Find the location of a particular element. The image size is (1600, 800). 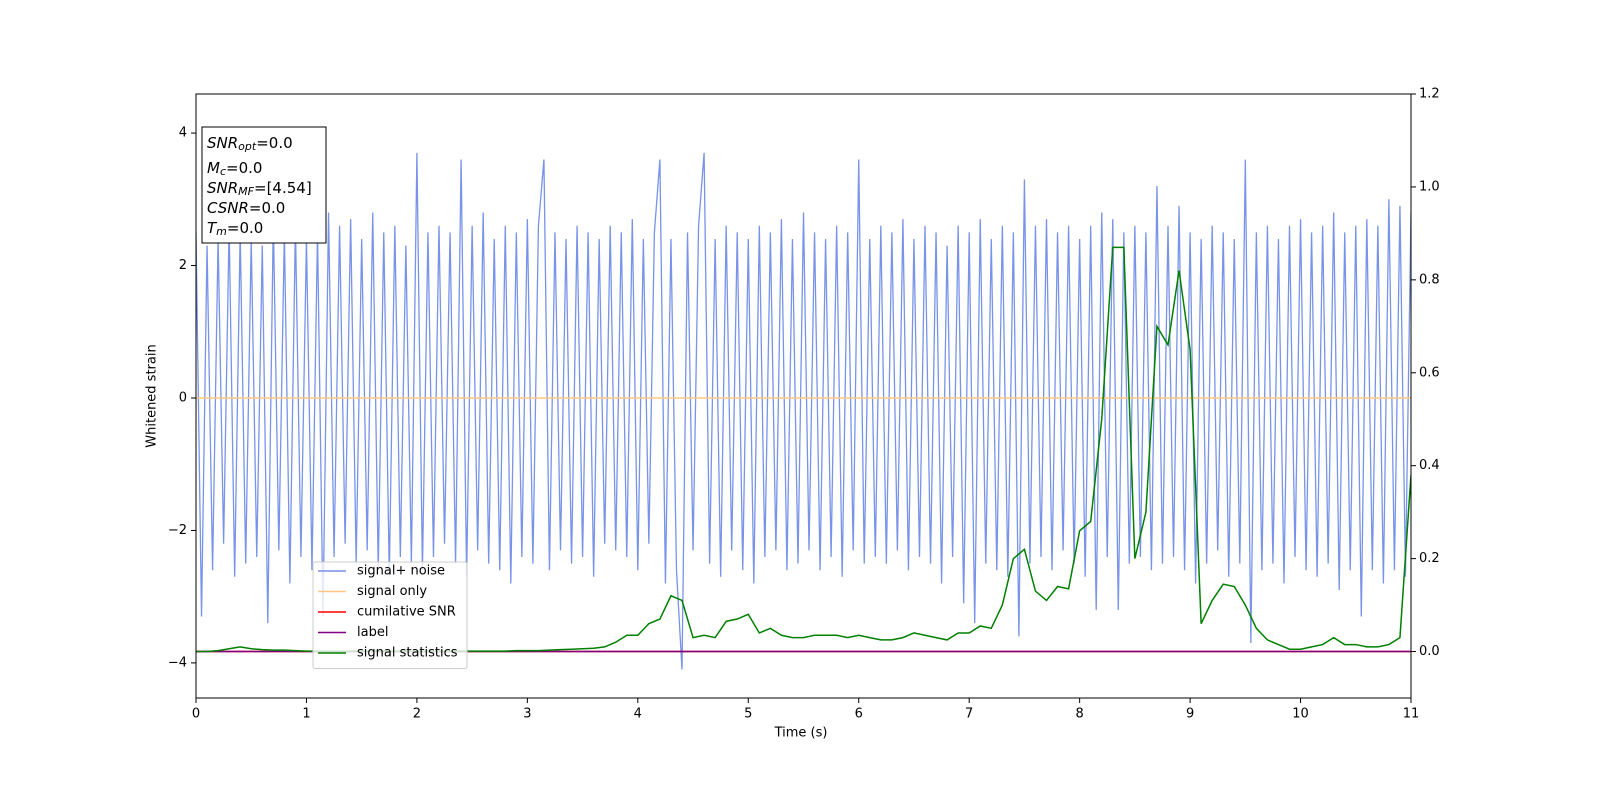

legend-label: signal only is located at coordinates (392, 591).